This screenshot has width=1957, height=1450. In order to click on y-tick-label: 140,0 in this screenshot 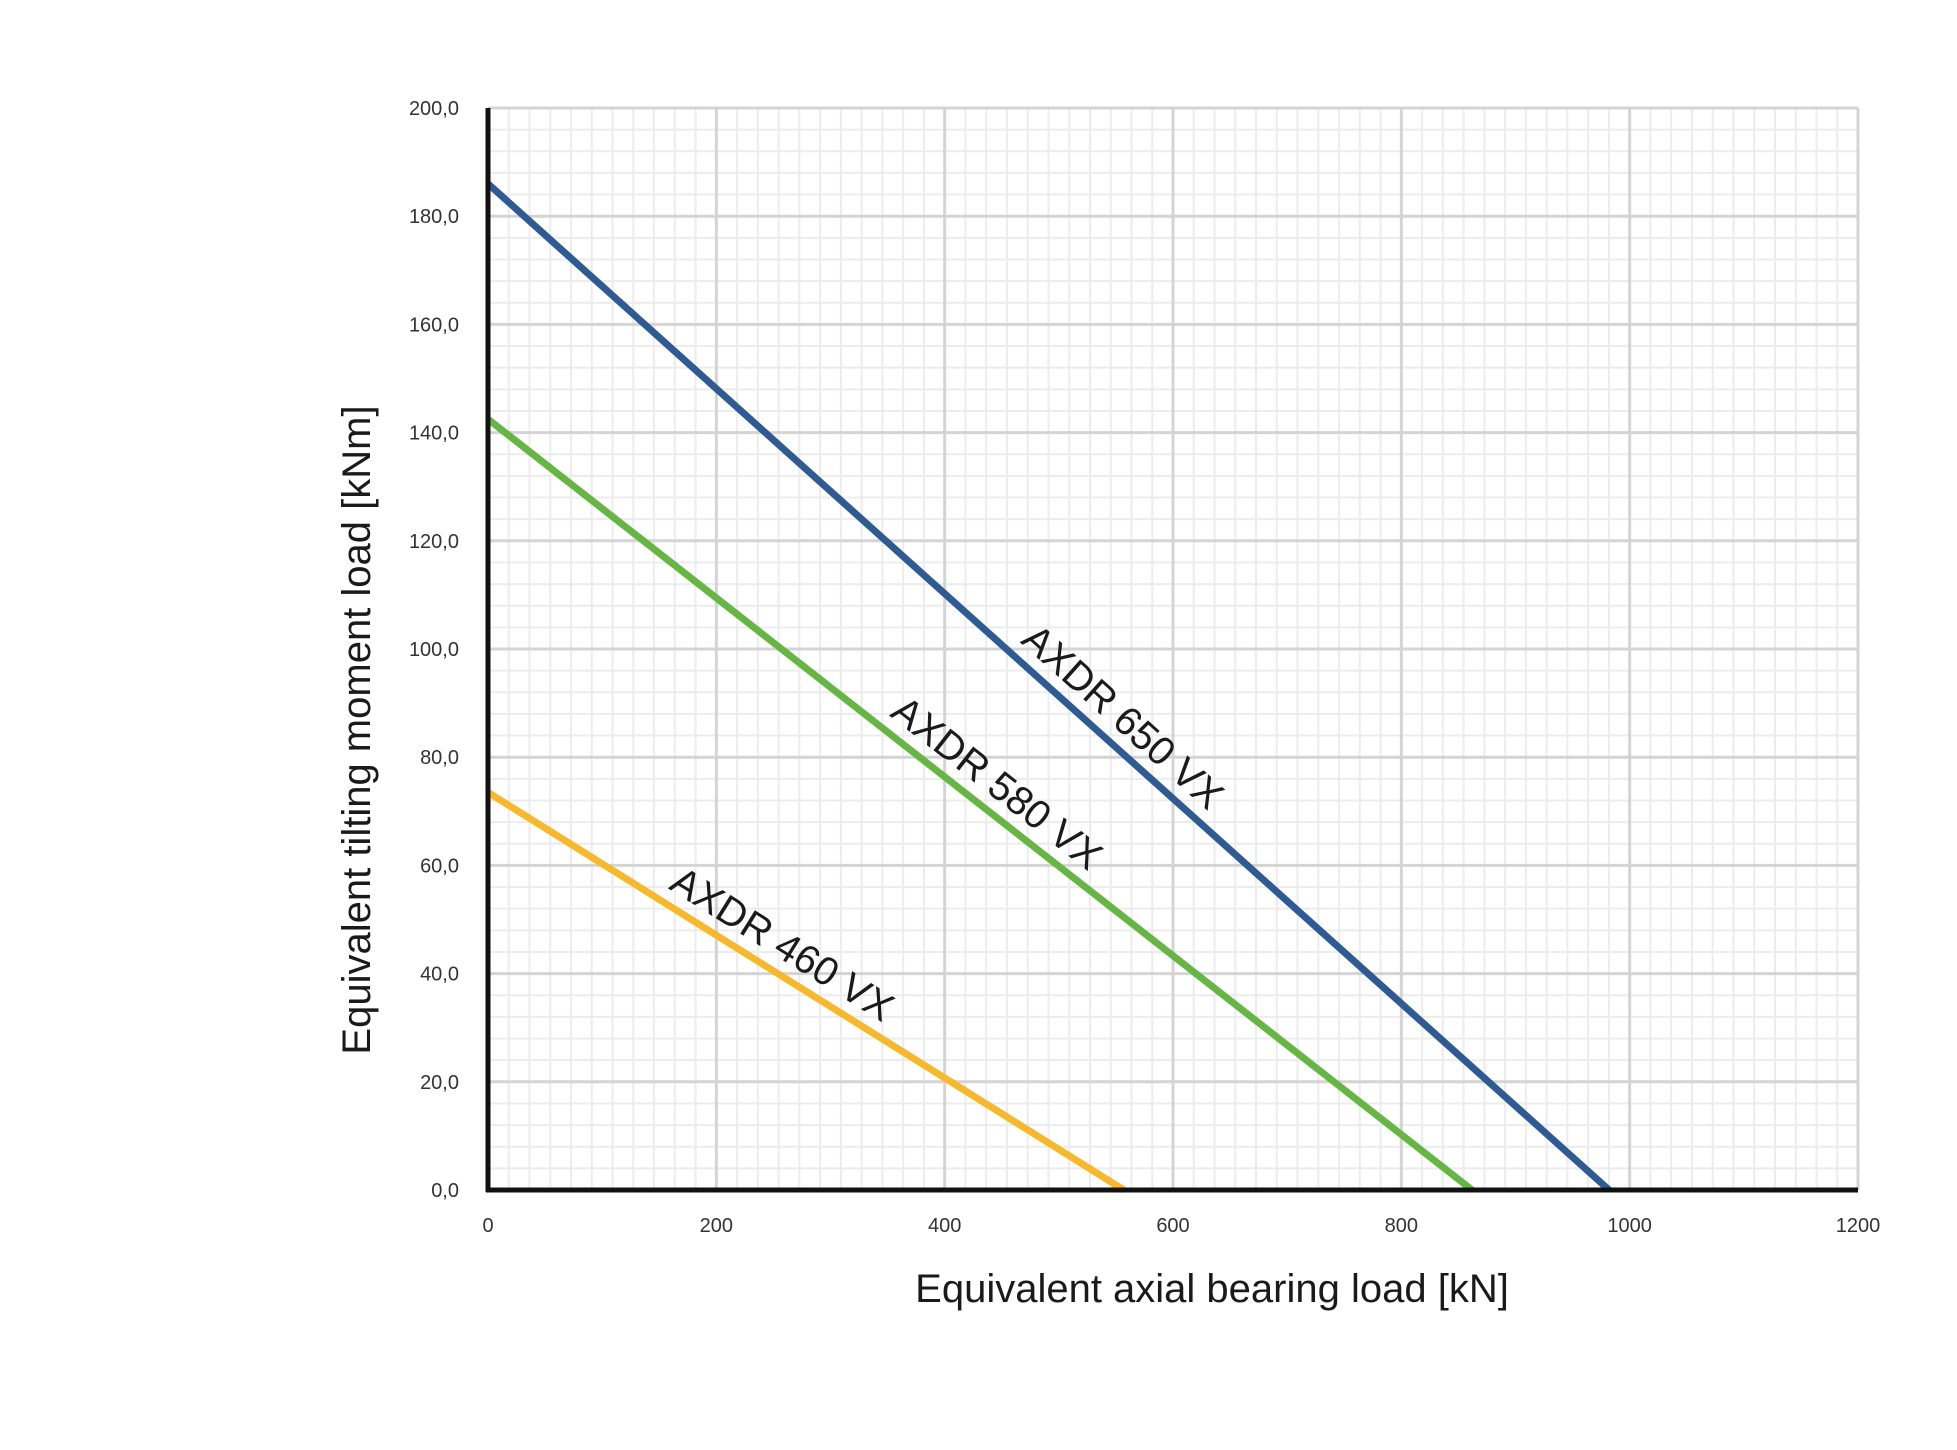, I will do `click(434, 434)`.